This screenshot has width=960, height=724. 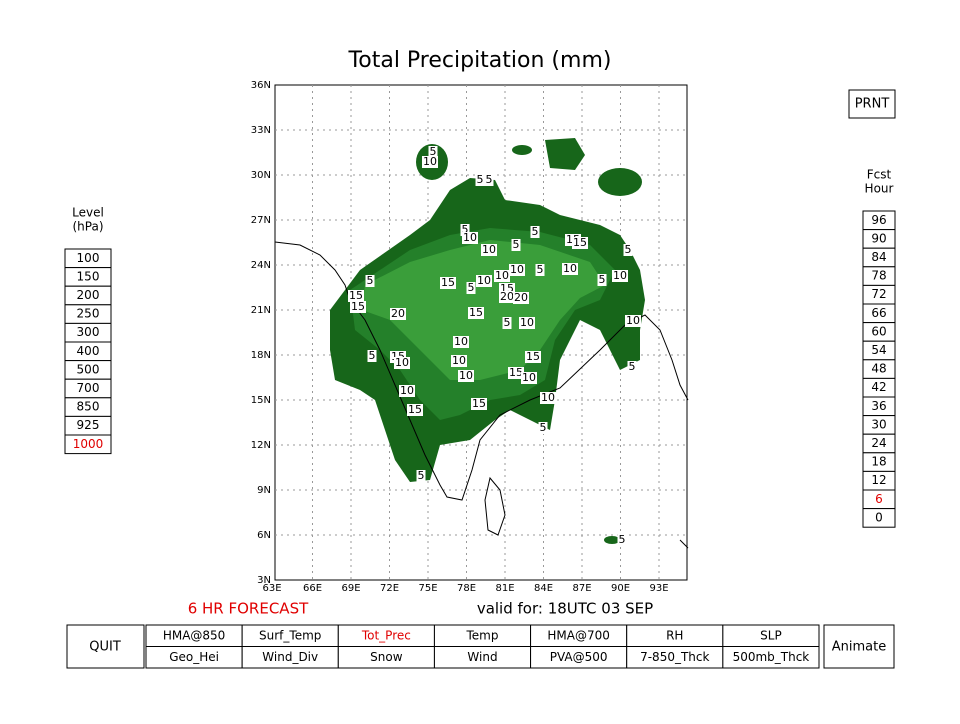 What do you see at coordinates (261, 265) in the screenshot?
I see `lat-label: 24N` at bounding box center [261, 265].